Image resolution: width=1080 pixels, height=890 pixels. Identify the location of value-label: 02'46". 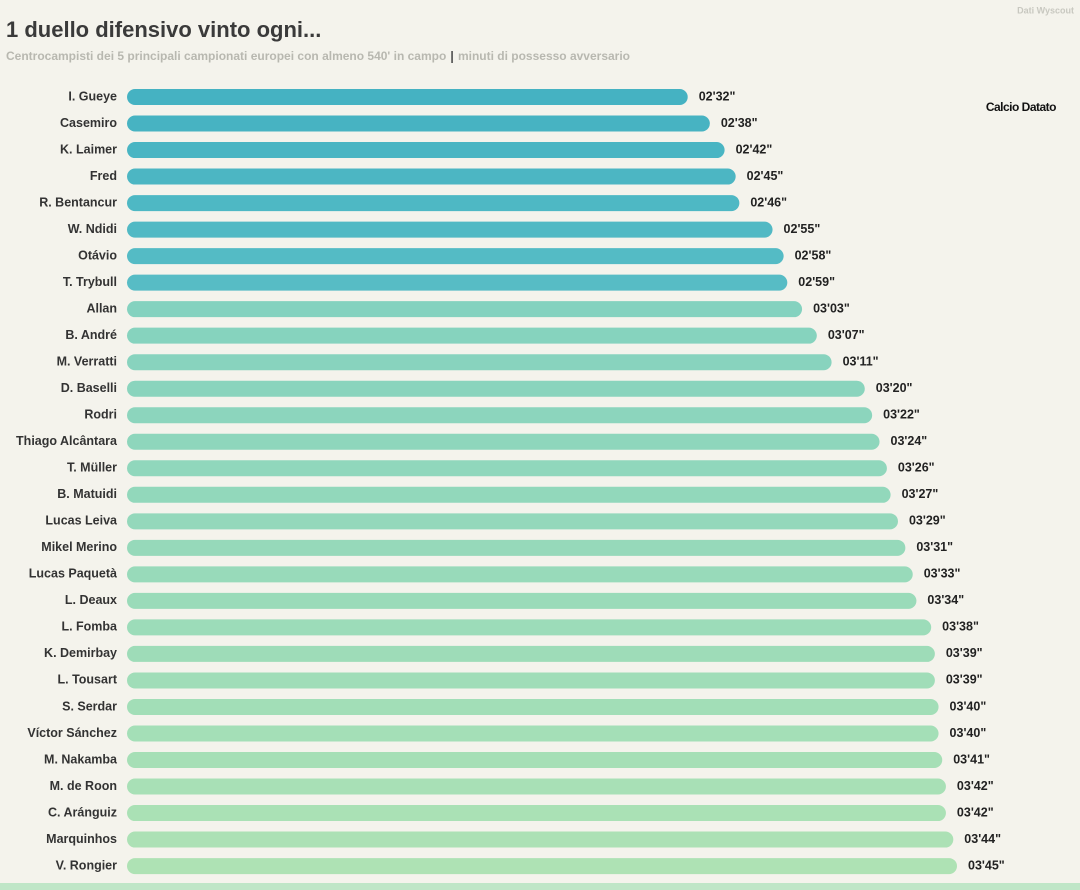
(768, 202).